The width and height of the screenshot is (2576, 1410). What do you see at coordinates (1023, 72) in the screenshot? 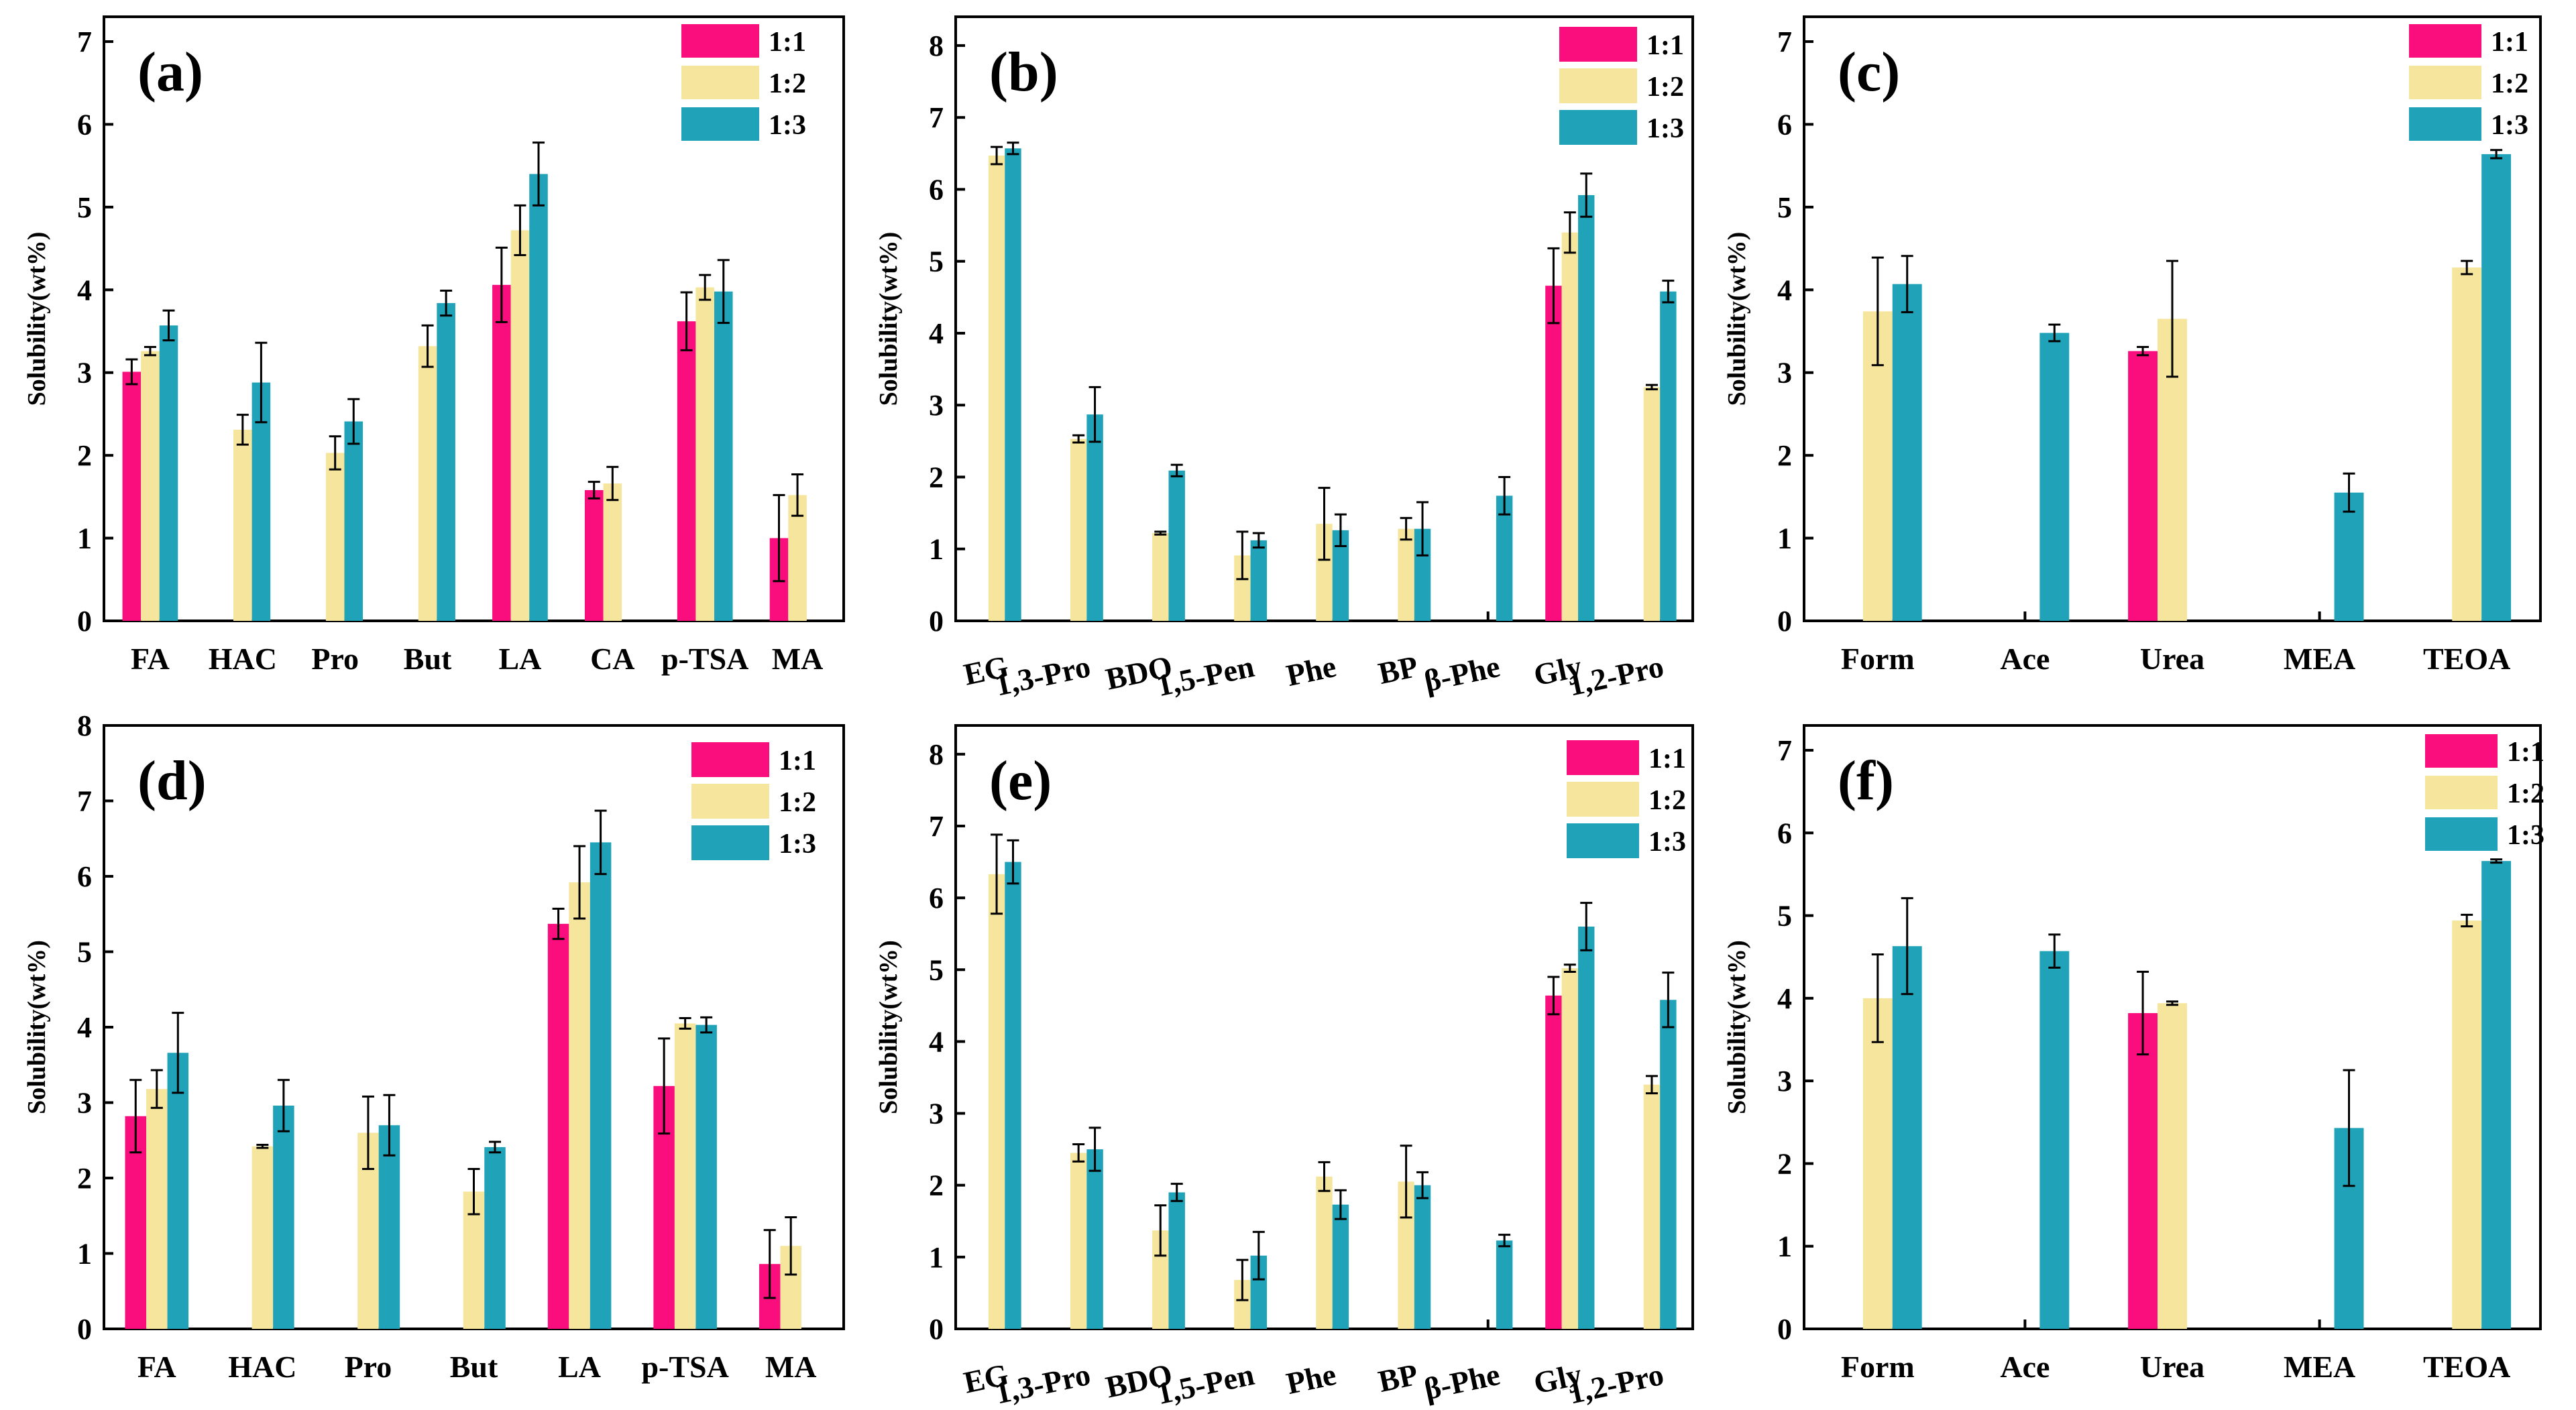
I see `panel-label: (b)` at bounding box center [1023, 72].